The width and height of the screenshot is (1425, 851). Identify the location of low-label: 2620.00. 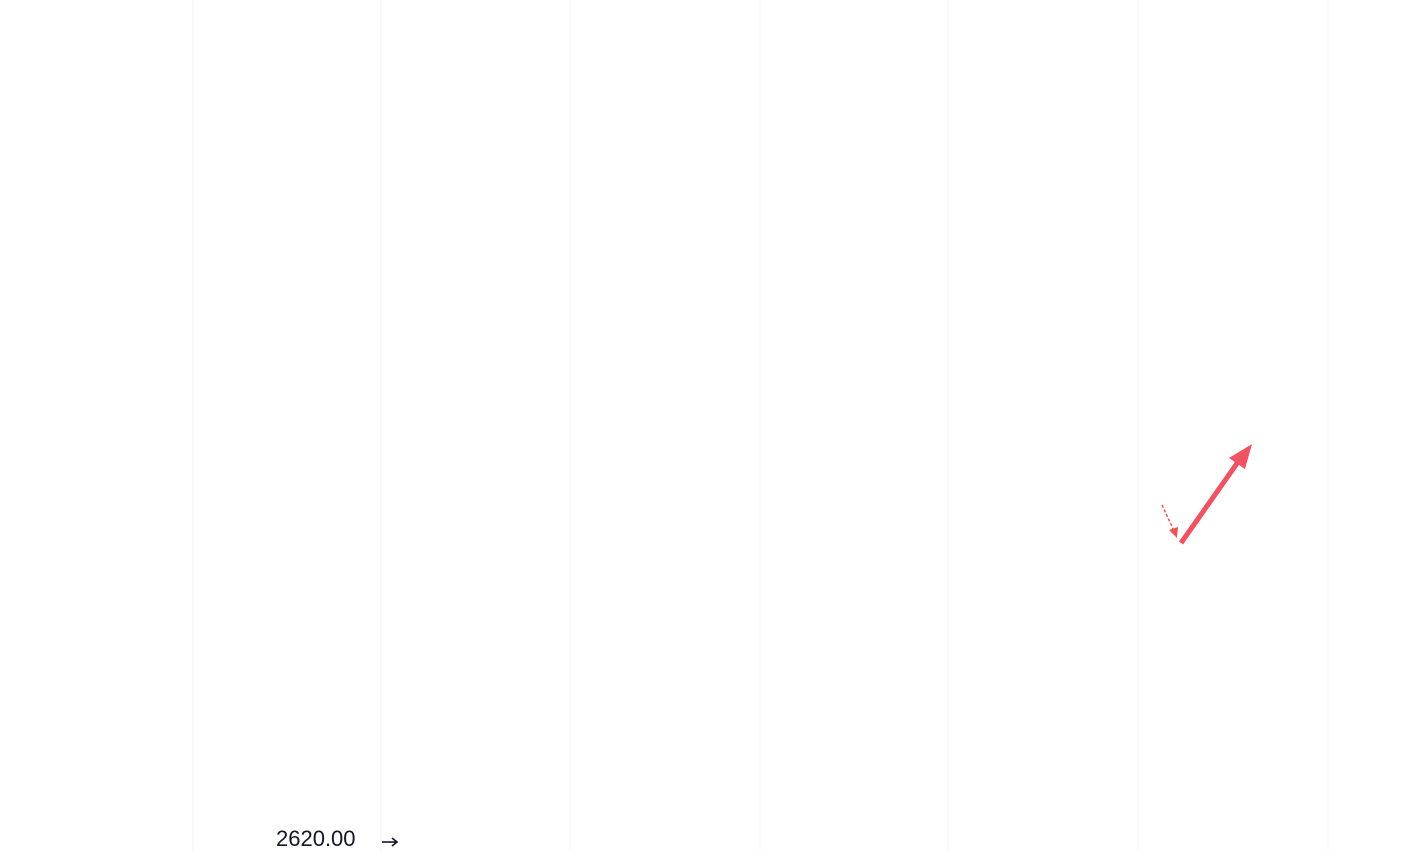
(316, 838).